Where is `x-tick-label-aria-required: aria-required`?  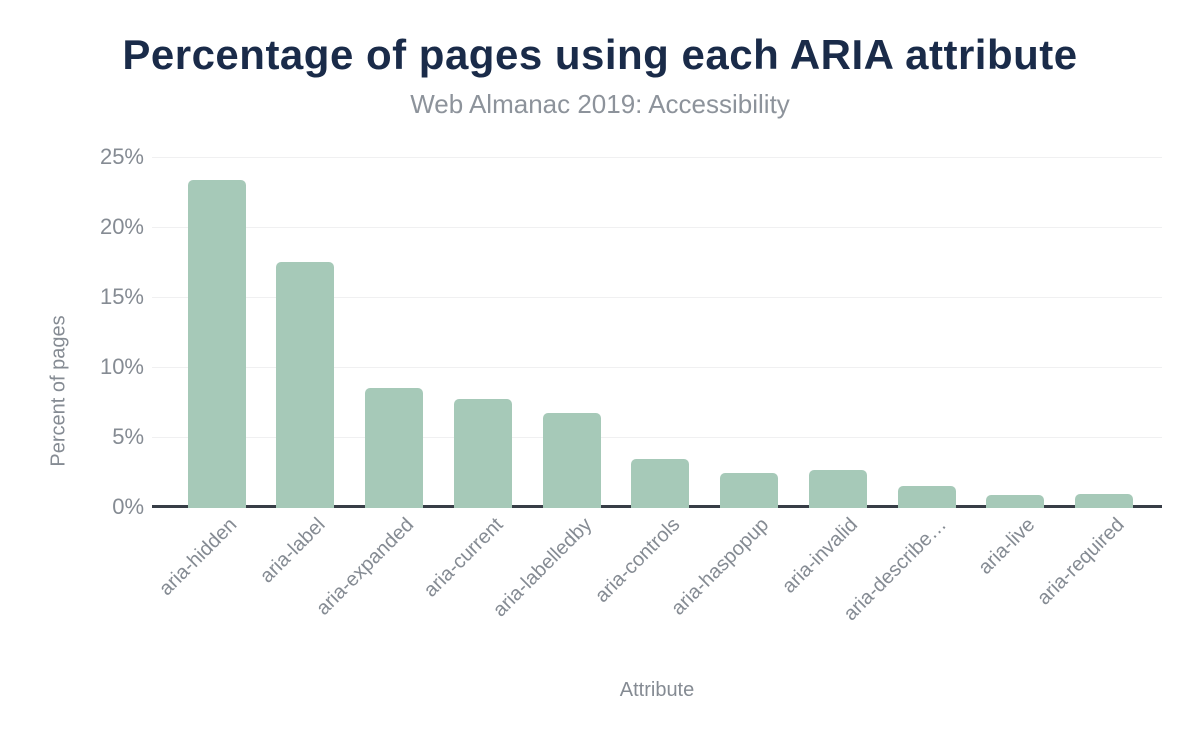 x-tick-label-aria-required: aria-required is located at coordinates (1080, 561).